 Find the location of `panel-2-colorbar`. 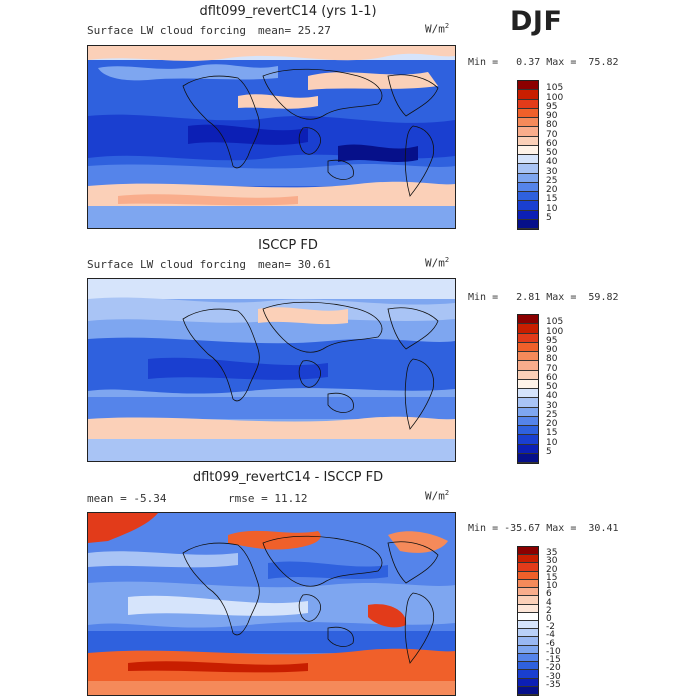

panel-2-colorbar is located at coordinates (528, 389).